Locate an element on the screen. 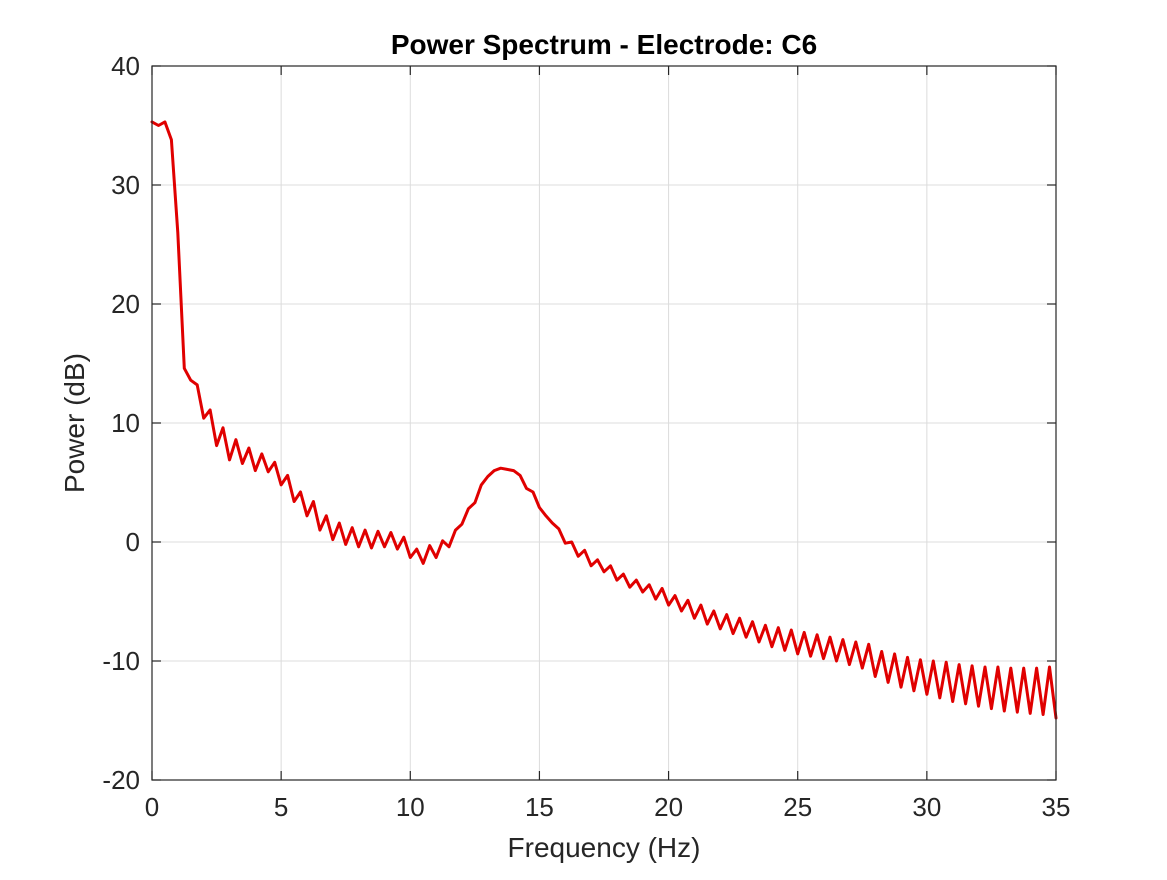 This screenshot has width=1167, height=880. x-tick-label: 10 is located at coordinates (410, 807).